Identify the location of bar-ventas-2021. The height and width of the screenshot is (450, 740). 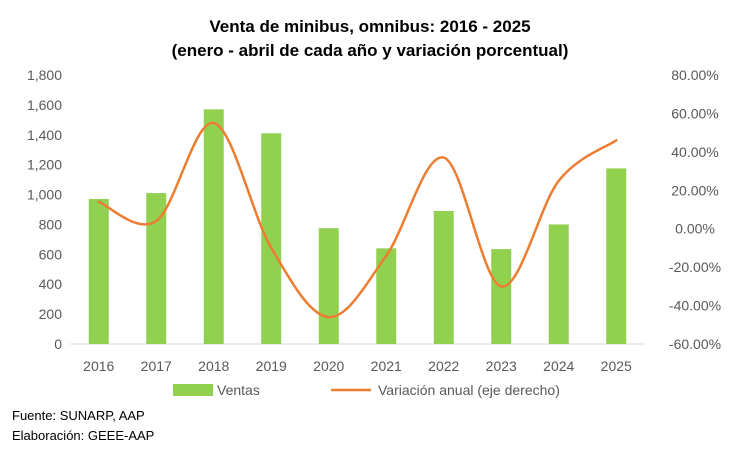
(386, 296).